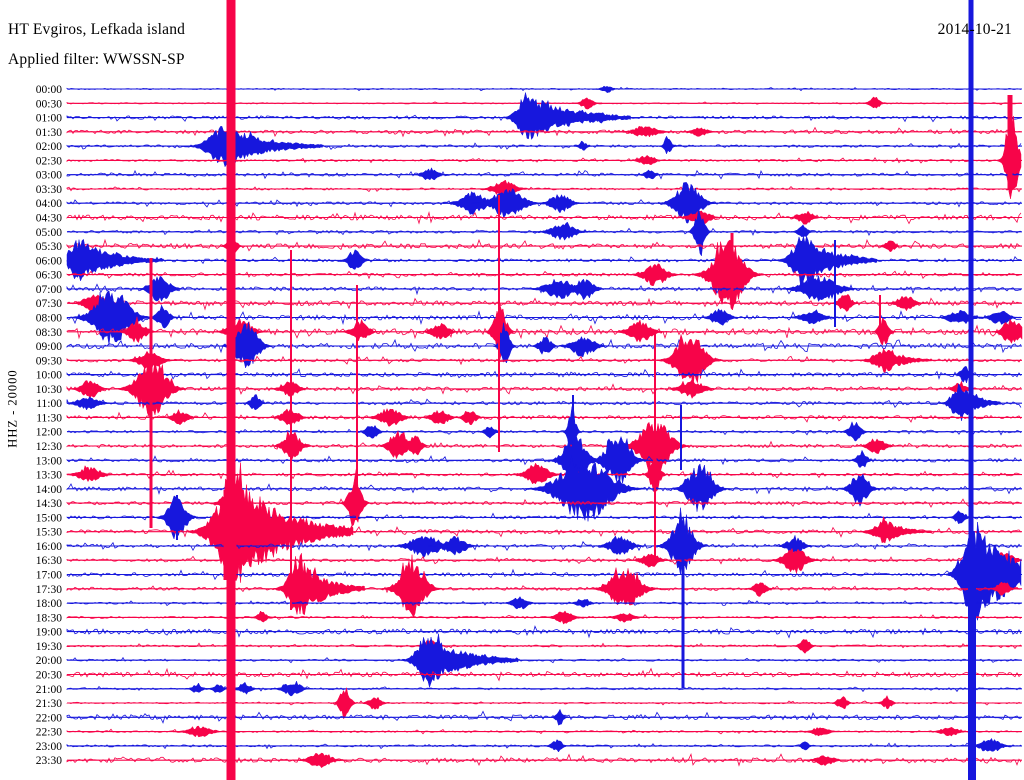 This screenshot has height=780, width=1024. I want to click on time-label: 16:30, so click(49, 561).